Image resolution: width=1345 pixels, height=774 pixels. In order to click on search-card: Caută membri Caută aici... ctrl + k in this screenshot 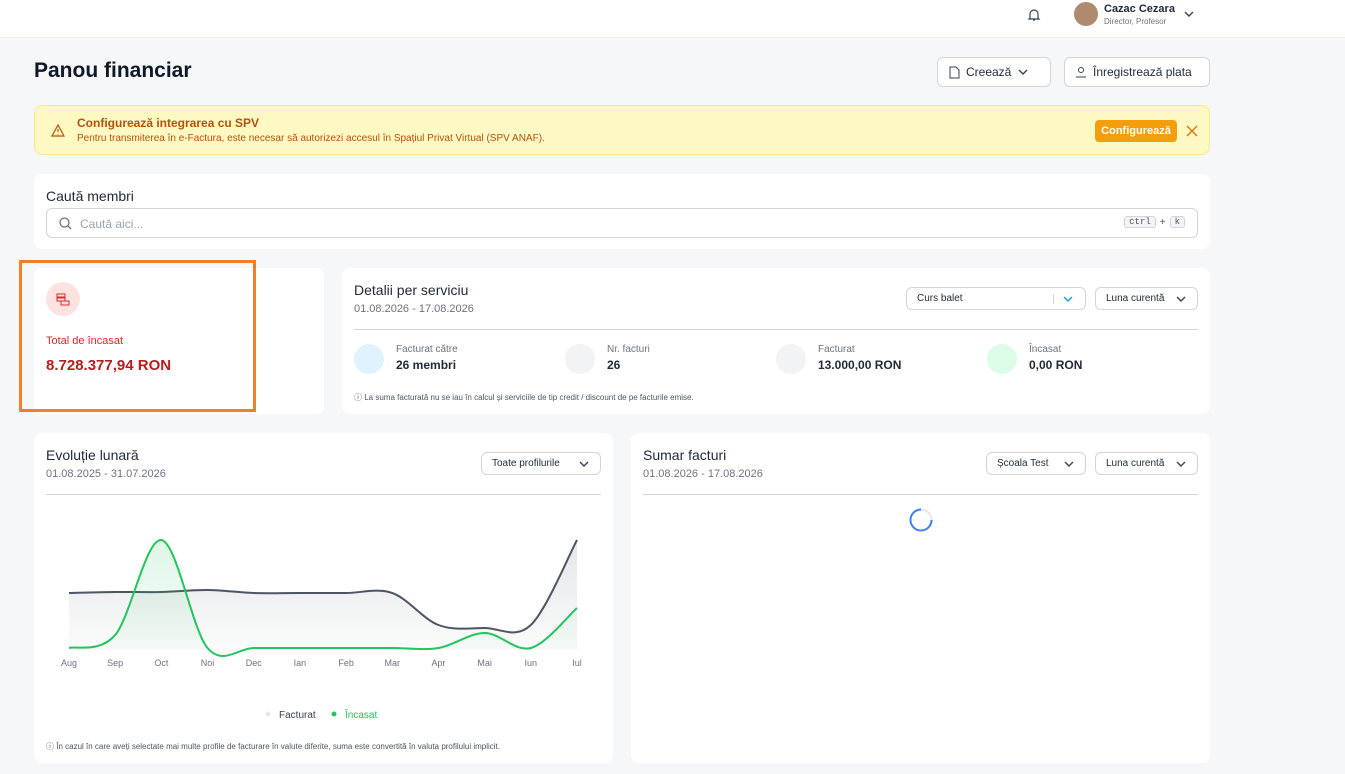, I will do `click(622, 211)`.